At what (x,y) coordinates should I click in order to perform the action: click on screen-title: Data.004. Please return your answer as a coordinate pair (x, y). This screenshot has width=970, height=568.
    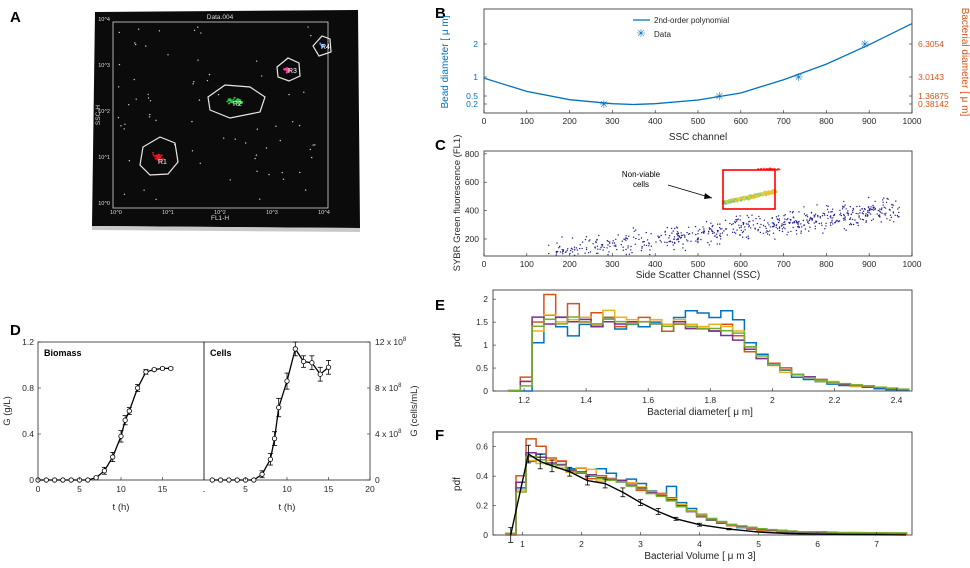
    Looking at the image, I should click on (220, 17).